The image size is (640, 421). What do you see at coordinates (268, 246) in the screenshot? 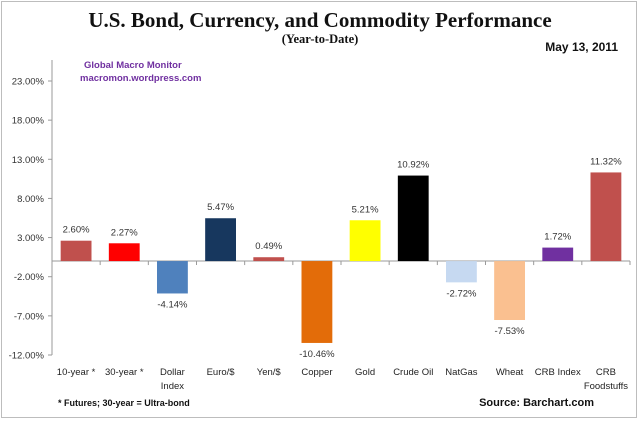
I see `data-label: 0.49%` at bounding box center [268, 246].